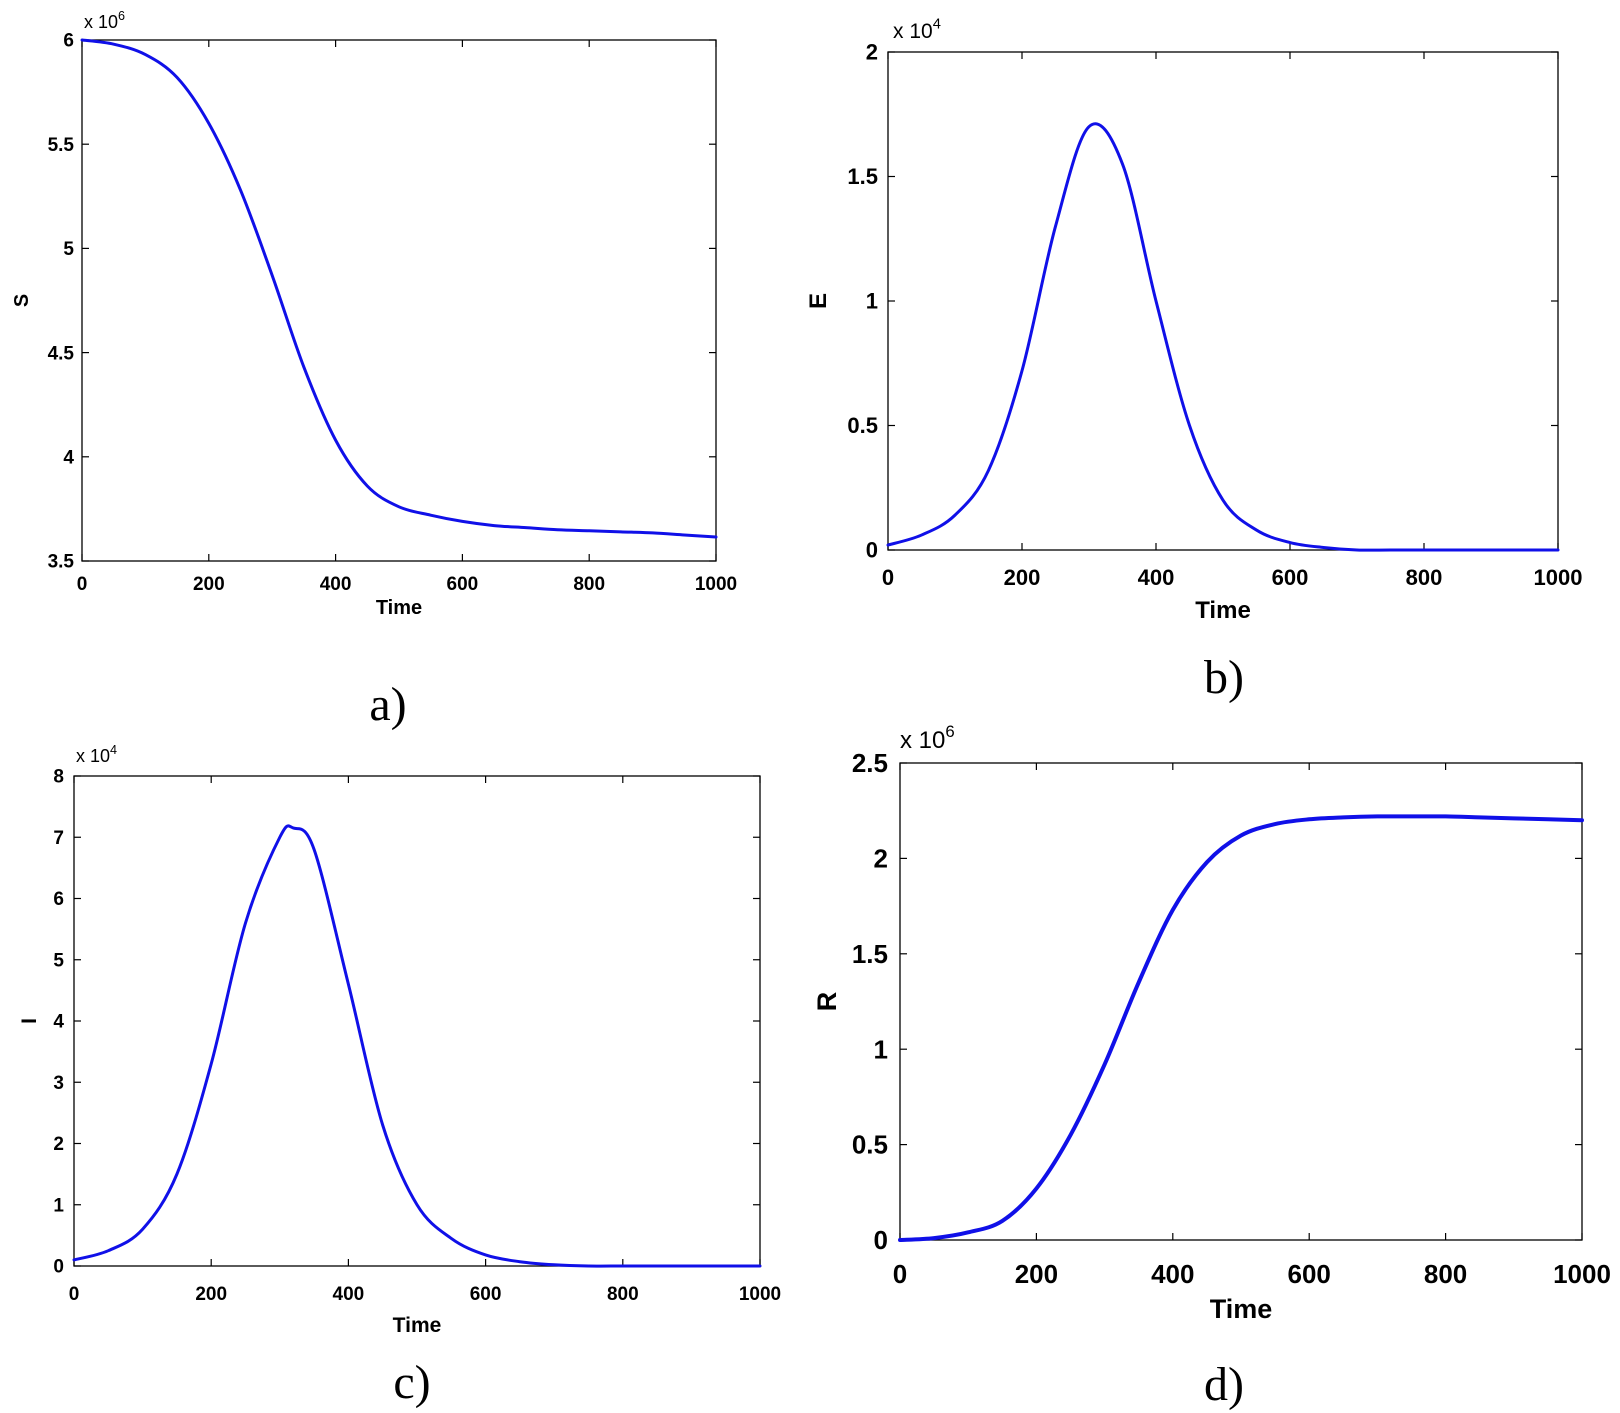  Describe the element at coordinates (22, 300) in the screenshot. I see `y-axis-label: S` at that location.